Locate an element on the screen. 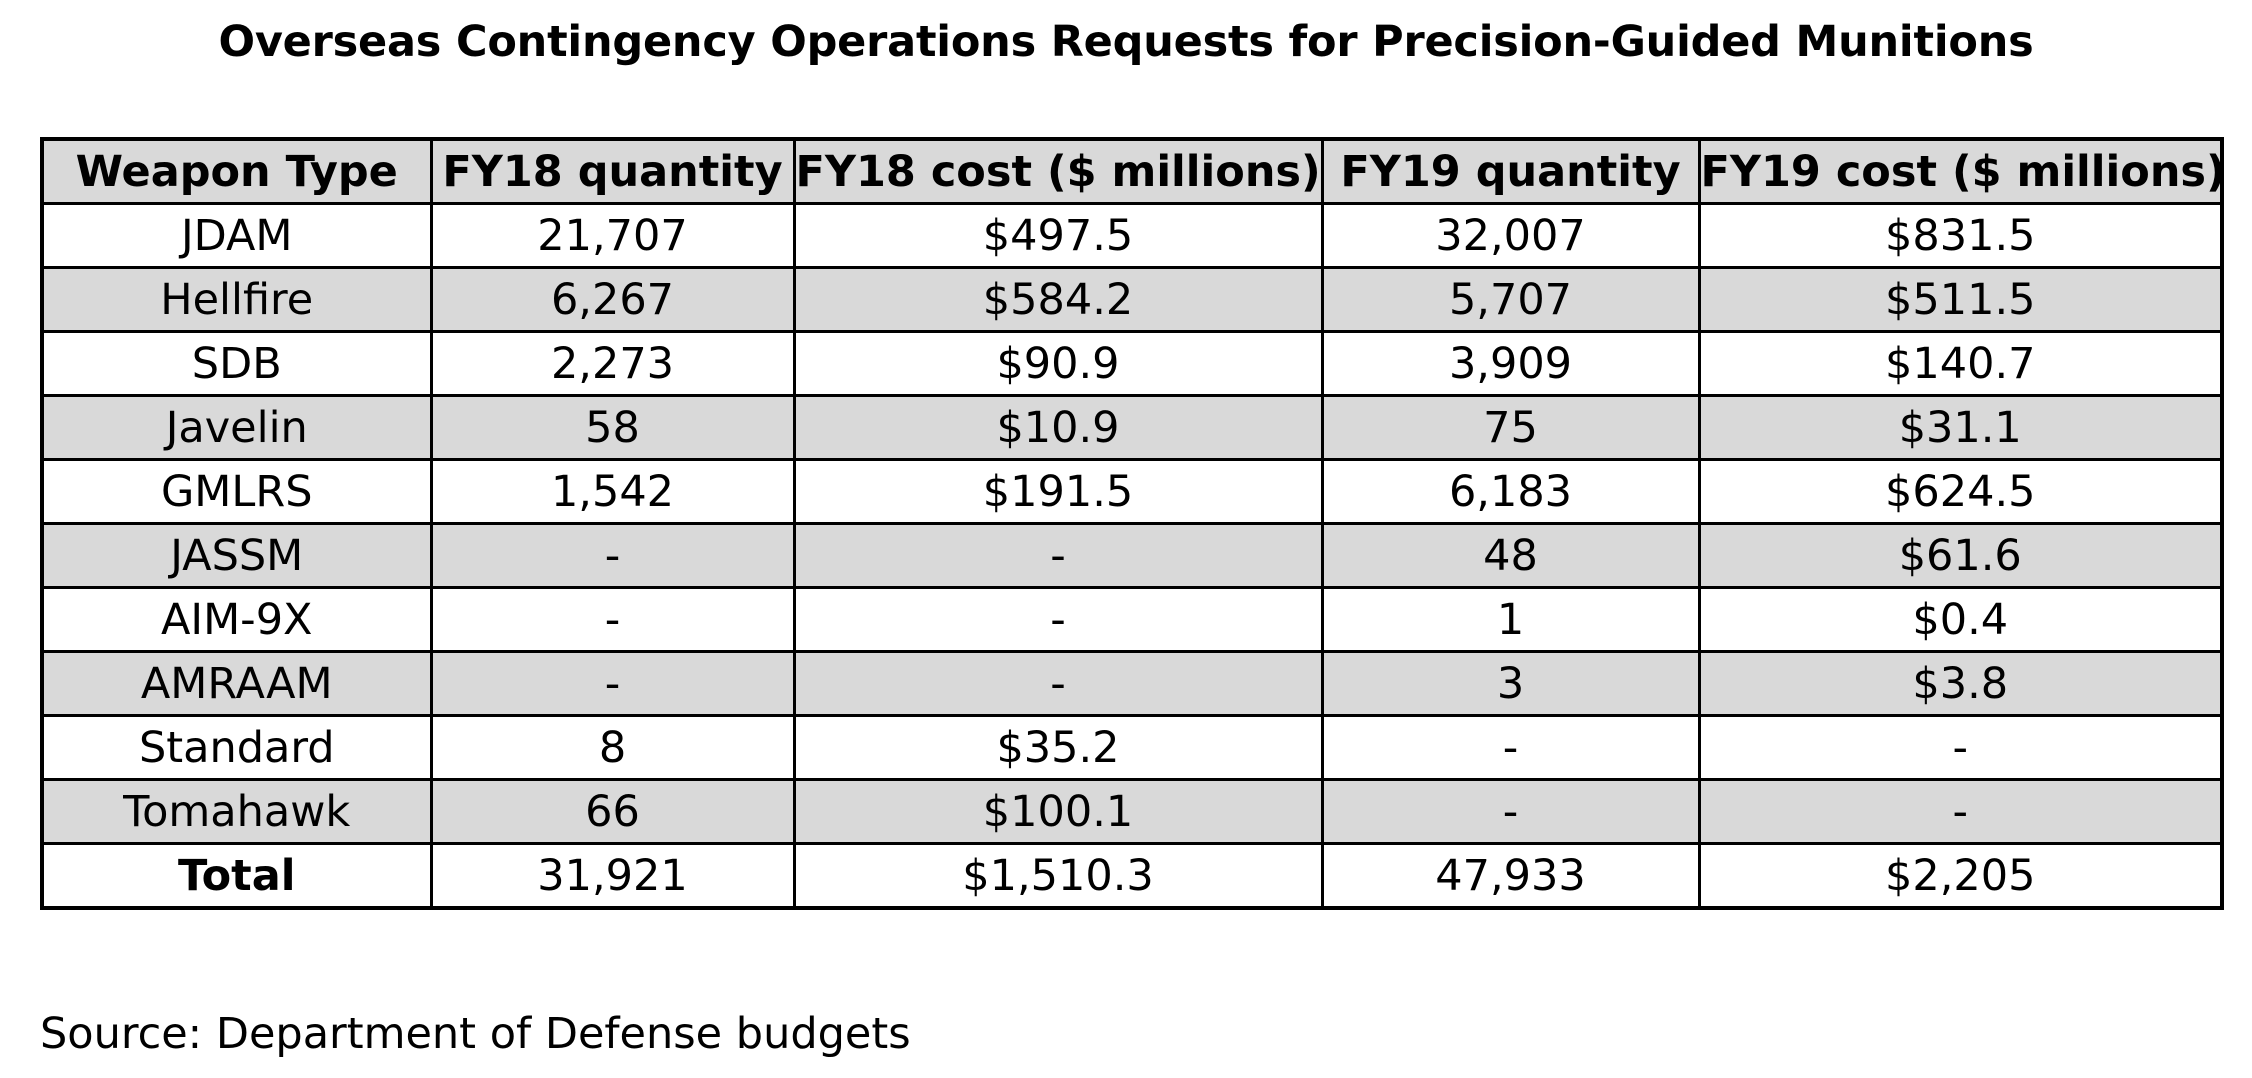 The image size is (2252, 1078). fy18-quantity-cell: 2,273 is located at coordinates (612, 363).